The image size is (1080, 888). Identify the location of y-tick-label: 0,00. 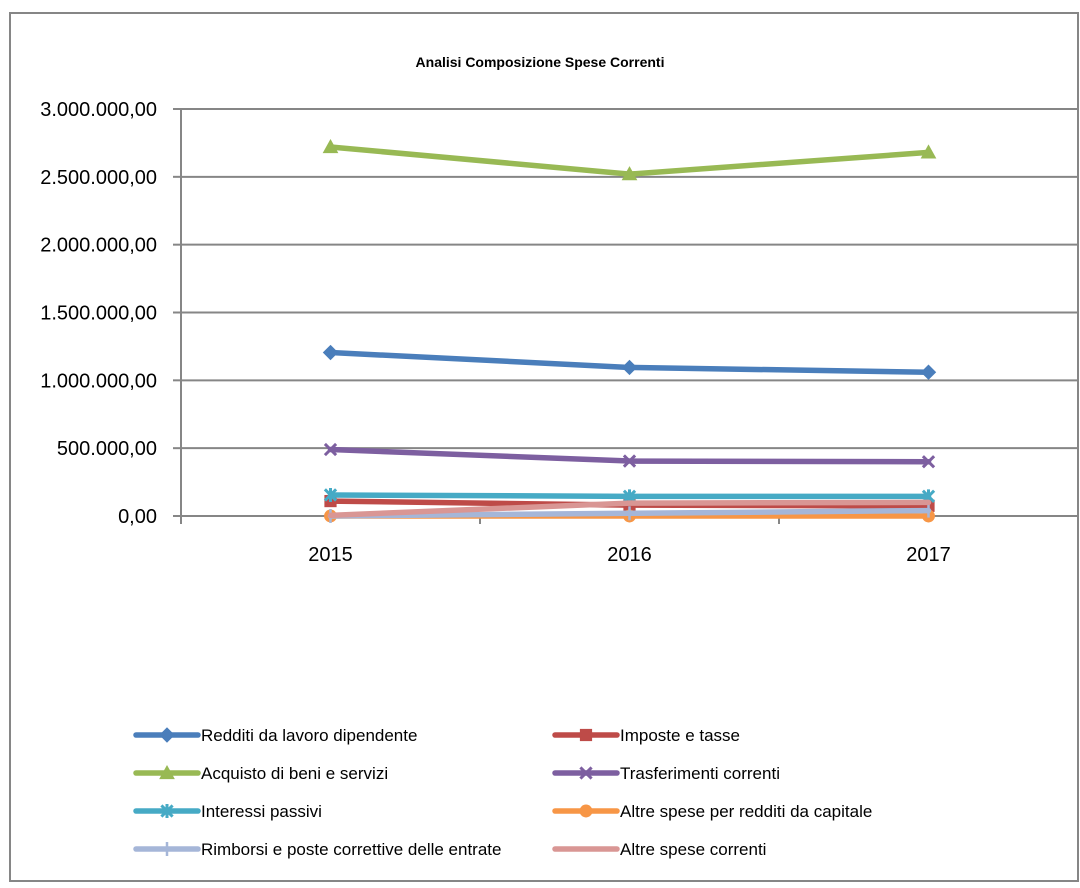
(137, 517).